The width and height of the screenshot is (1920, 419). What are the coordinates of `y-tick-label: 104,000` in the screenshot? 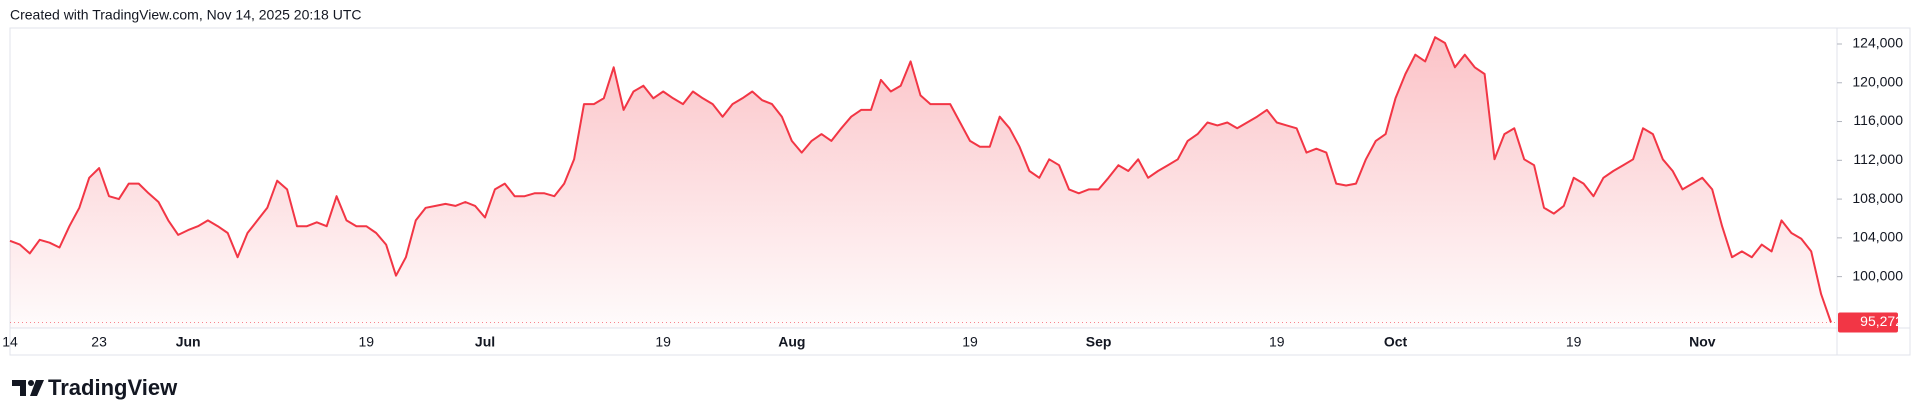 It's located at (1877, 237).